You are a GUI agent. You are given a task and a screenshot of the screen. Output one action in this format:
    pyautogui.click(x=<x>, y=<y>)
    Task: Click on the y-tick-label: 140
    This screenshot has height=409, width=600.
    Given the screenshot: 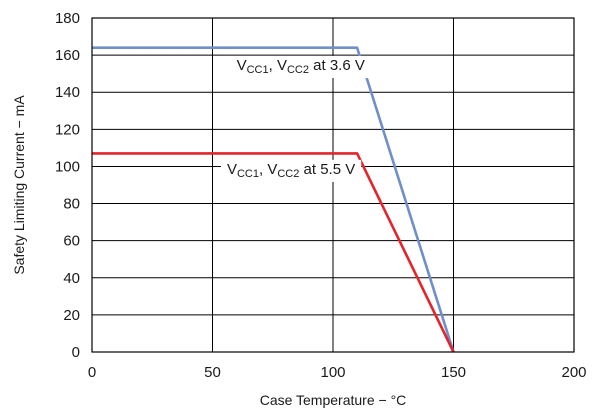 What is the action you would take?
    pyautogui.click(x=67, y=92)
    